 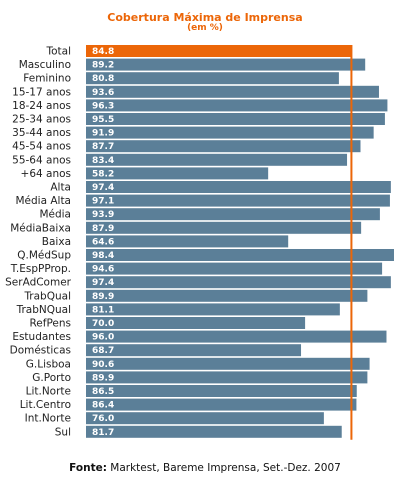 What do you see at coordinates (103, 134) in the screenshot?
I see `value-label-6: 91.9` at bounding box center [103, 134].